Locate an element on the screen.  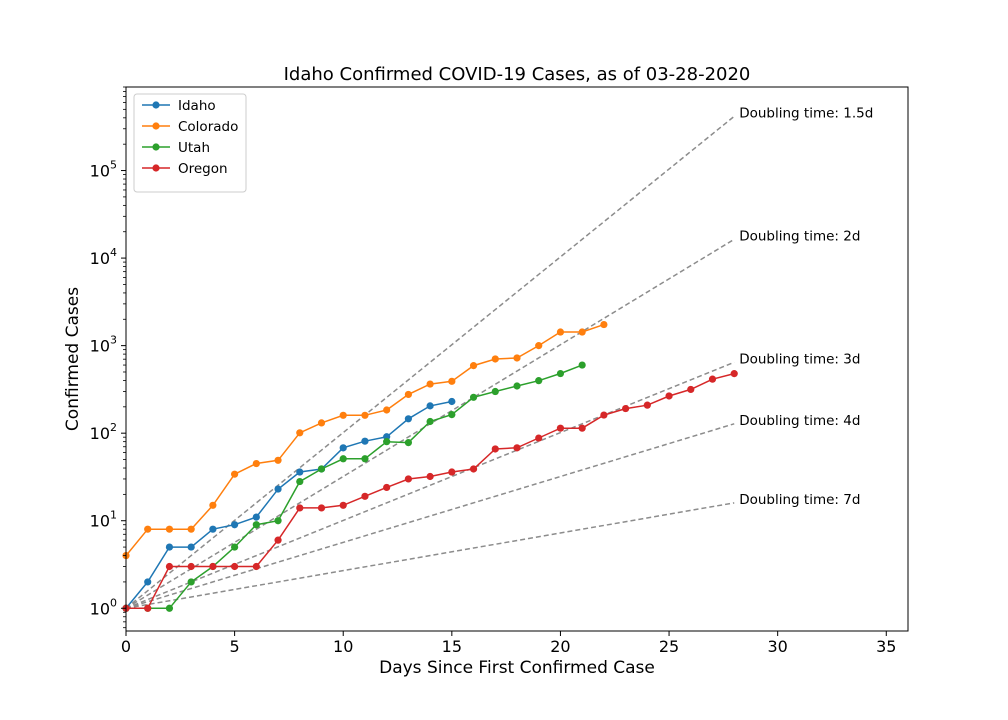
doubling-label: Doubling time: 4d is located at coordinates (799, 421).